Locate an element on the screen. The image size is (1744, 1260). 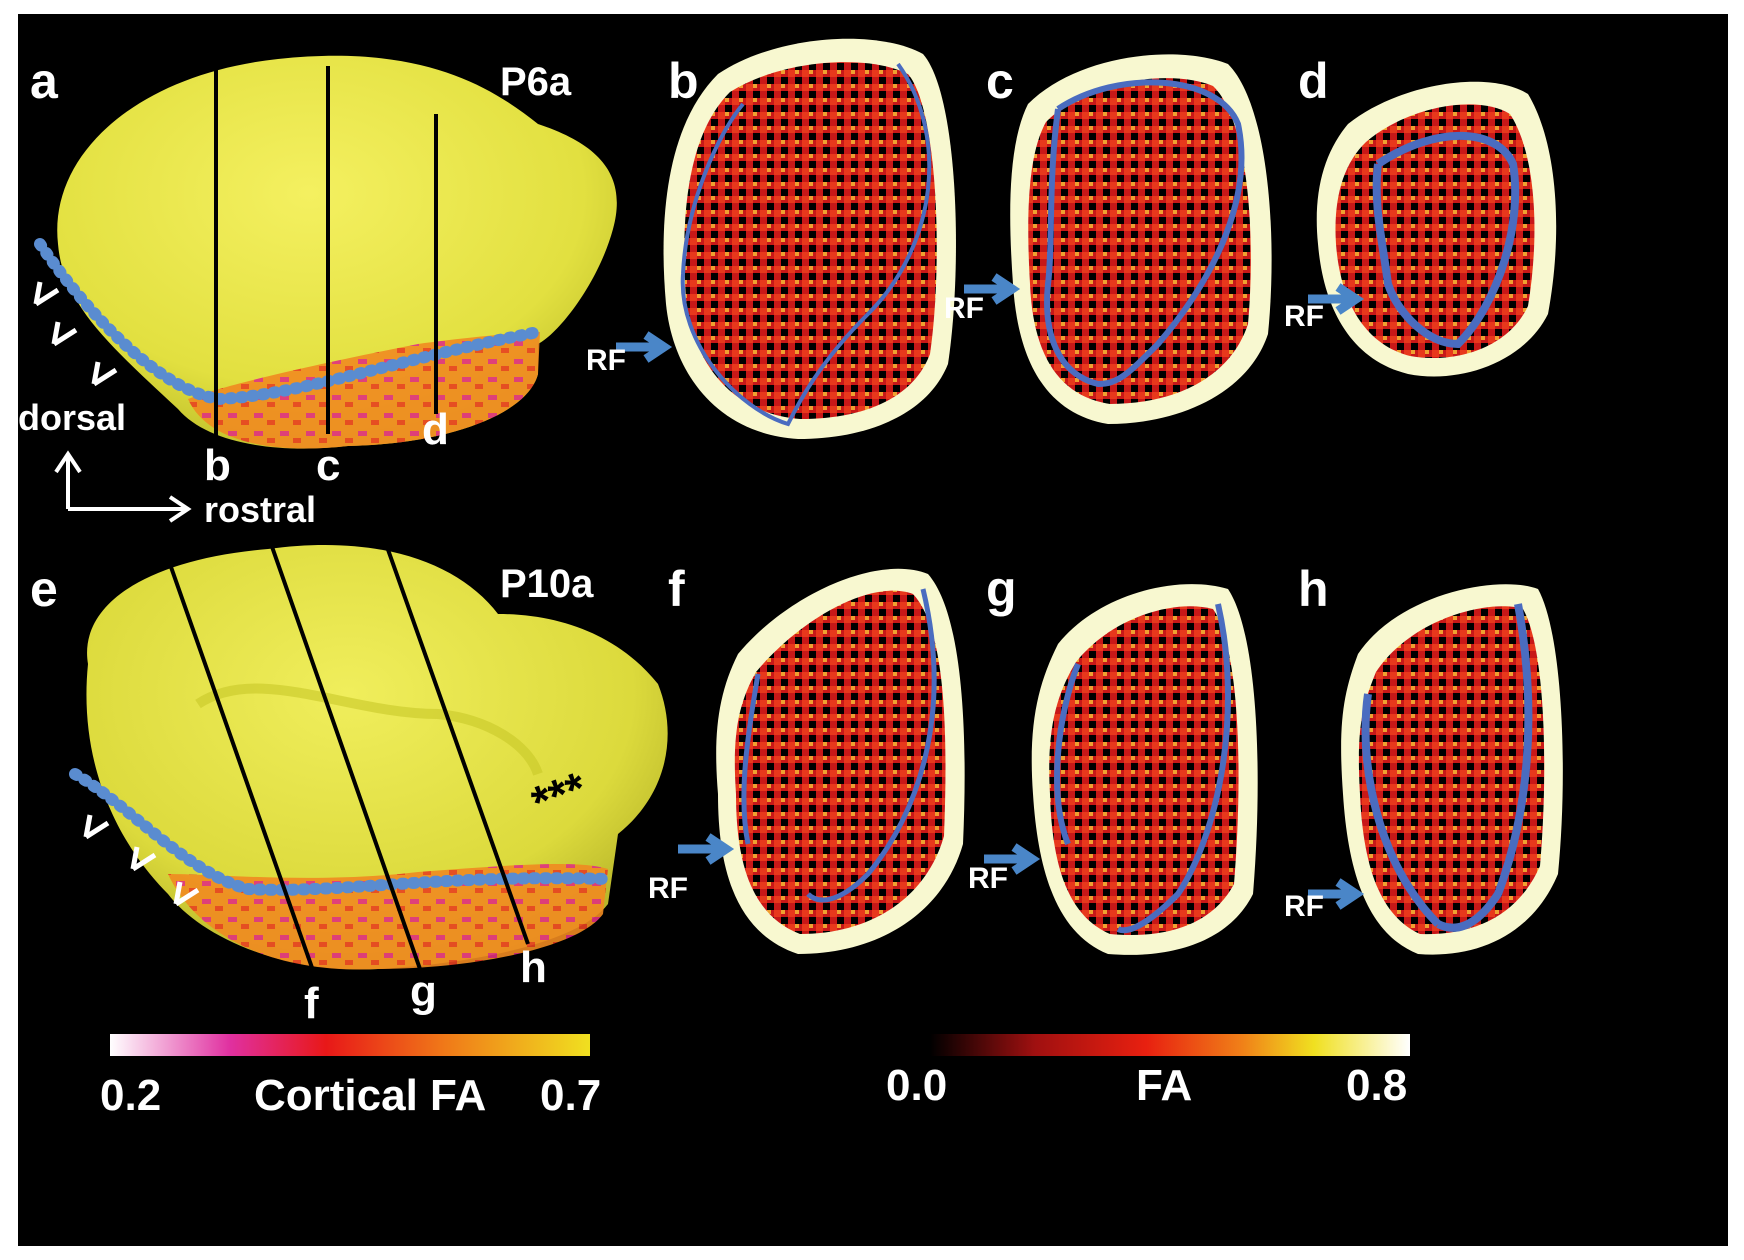
colorbar-fa-label: FA is located at coordinates (1164, 1085).